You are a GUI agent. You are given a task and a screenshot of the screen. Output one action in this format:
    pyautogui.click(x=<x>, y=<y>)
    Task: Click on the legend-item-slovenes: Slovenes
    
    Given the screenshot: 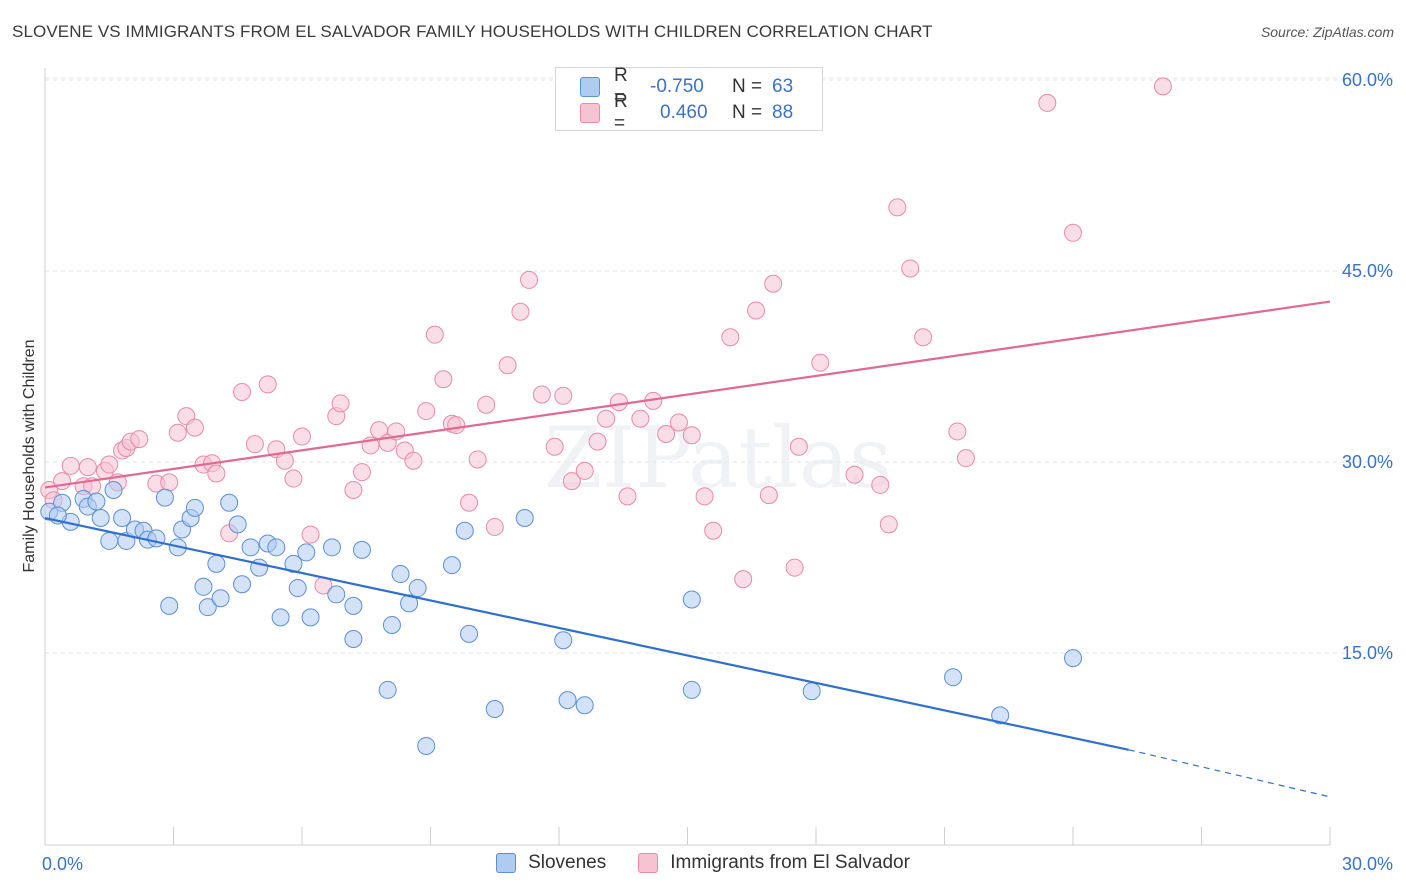 What is the action you would take?
    pyautogui.click(x=551, y=863)
    